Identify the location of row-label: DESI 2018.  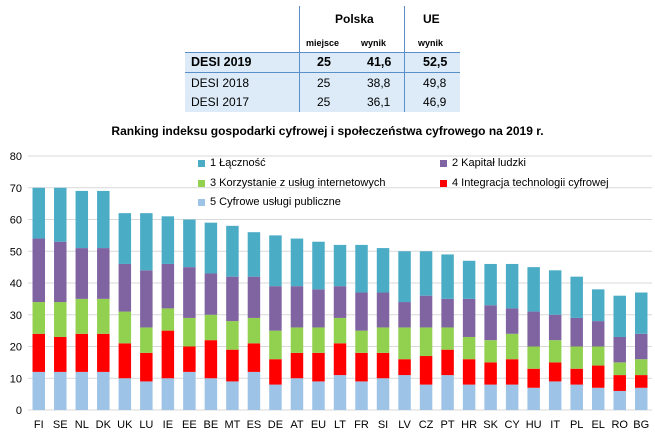
(220, 83).